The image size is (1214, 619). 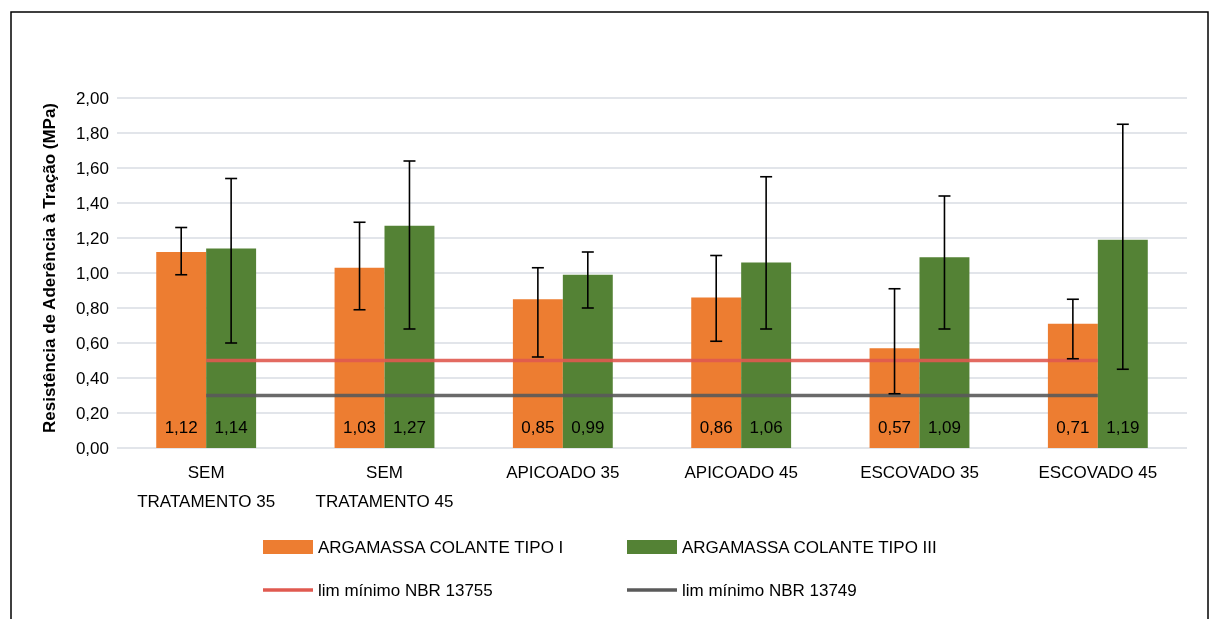 What do you see at coordinates (92, 203) in the screenshot?
I see `y-tick-label: 1,40` at bounding box center [92, 203].